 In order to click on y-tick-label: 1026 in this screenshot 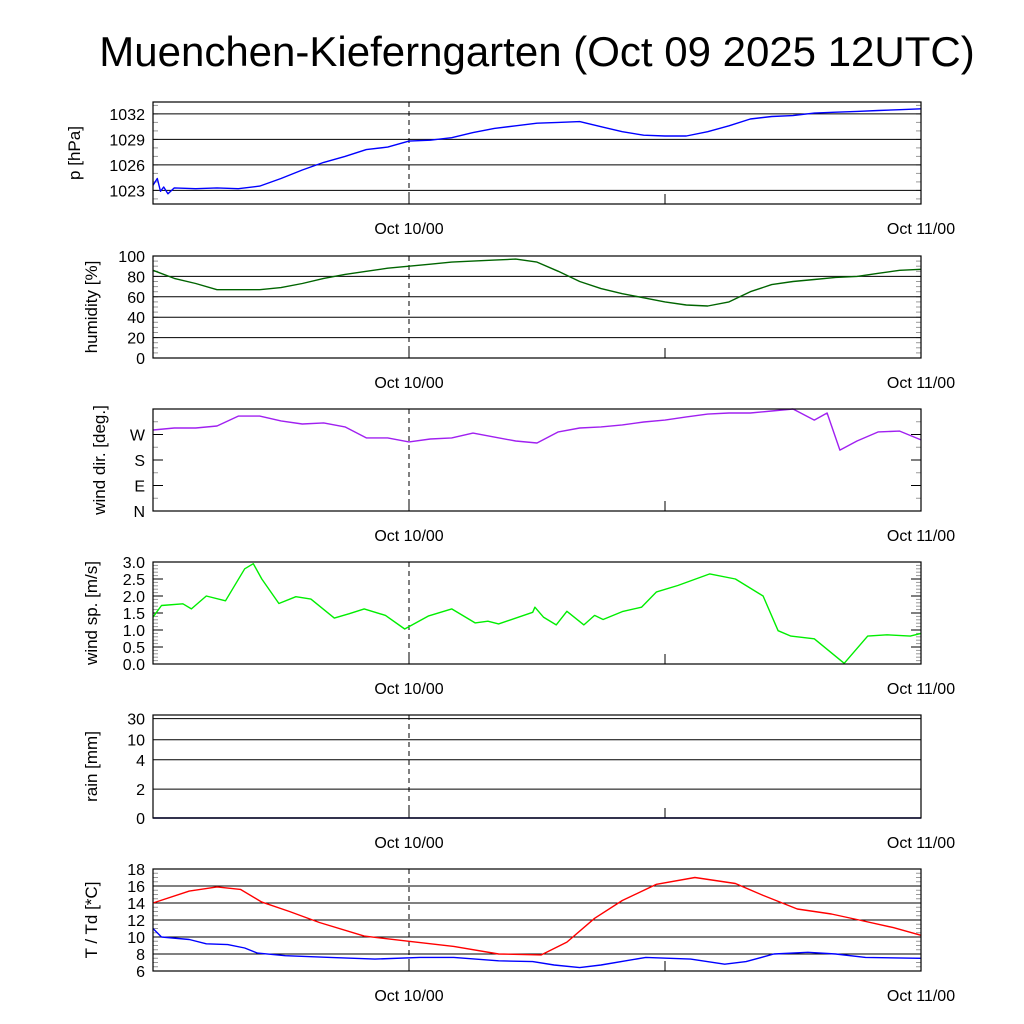, I will do `click(127, 166)`.